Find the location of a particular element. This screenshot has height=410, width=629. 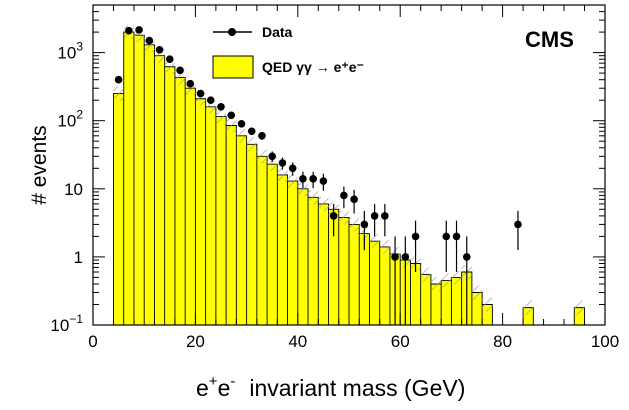

y-tick-label: 1 is located at coordinates (78, 257).